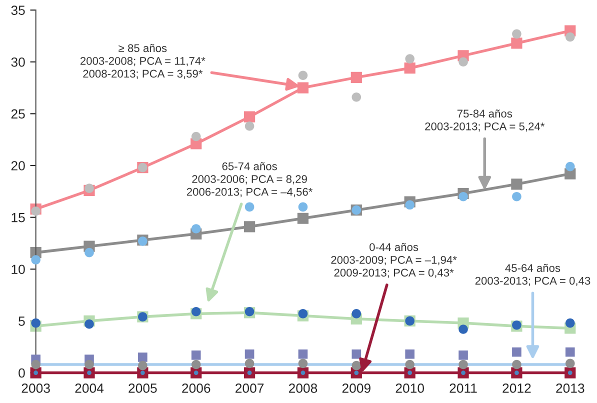 The height and width of the screenshot is (403, 597). I want to click on x-tick-label: 2007, so click(250, 388).